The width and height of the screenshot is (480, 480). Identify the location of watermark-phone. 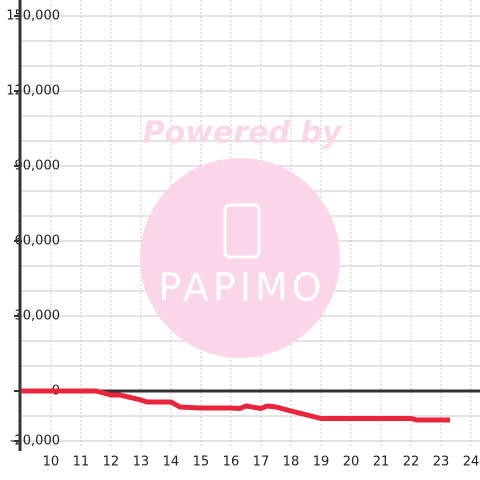
(242, 231).